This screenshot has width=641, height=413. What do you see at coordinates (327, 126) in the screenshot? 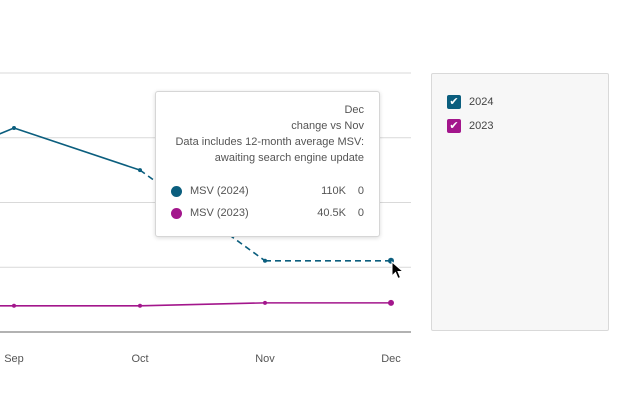
I see `tooltip-change-label: change vs Nov` at bounding box center [327, 126].